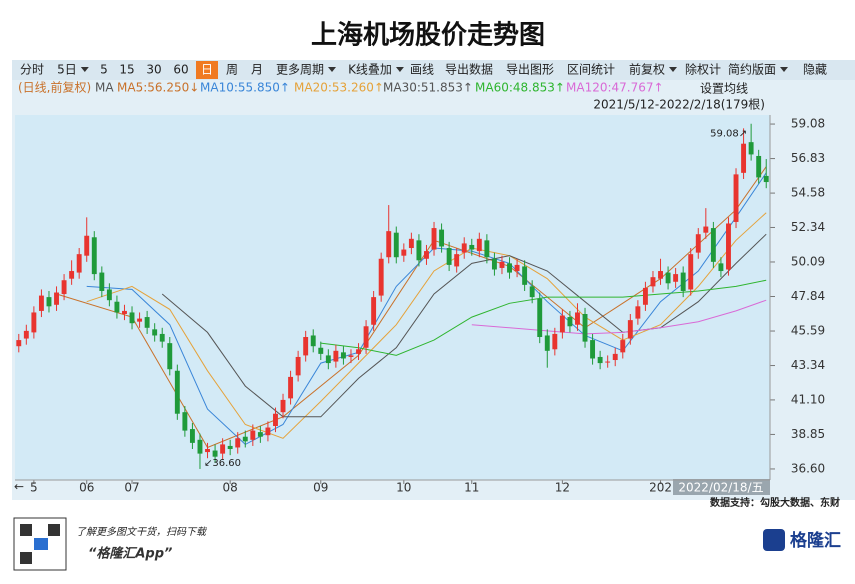 The width and height of the screenshot is (855, 584). Describe the element at coordinates (19, 487) in the screenshot. I see `nav-arrow: ←` at that location.